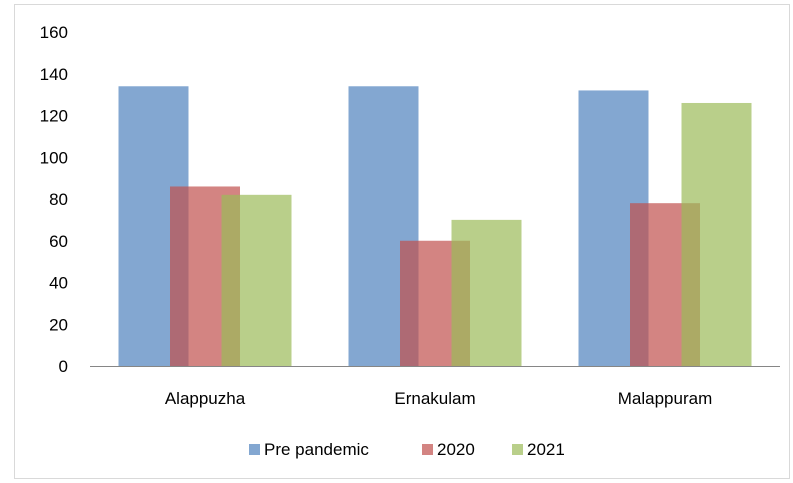  Describe the element at coordinates (456, 449) in the screenshot. I see `legend-label: 2020` at that location.